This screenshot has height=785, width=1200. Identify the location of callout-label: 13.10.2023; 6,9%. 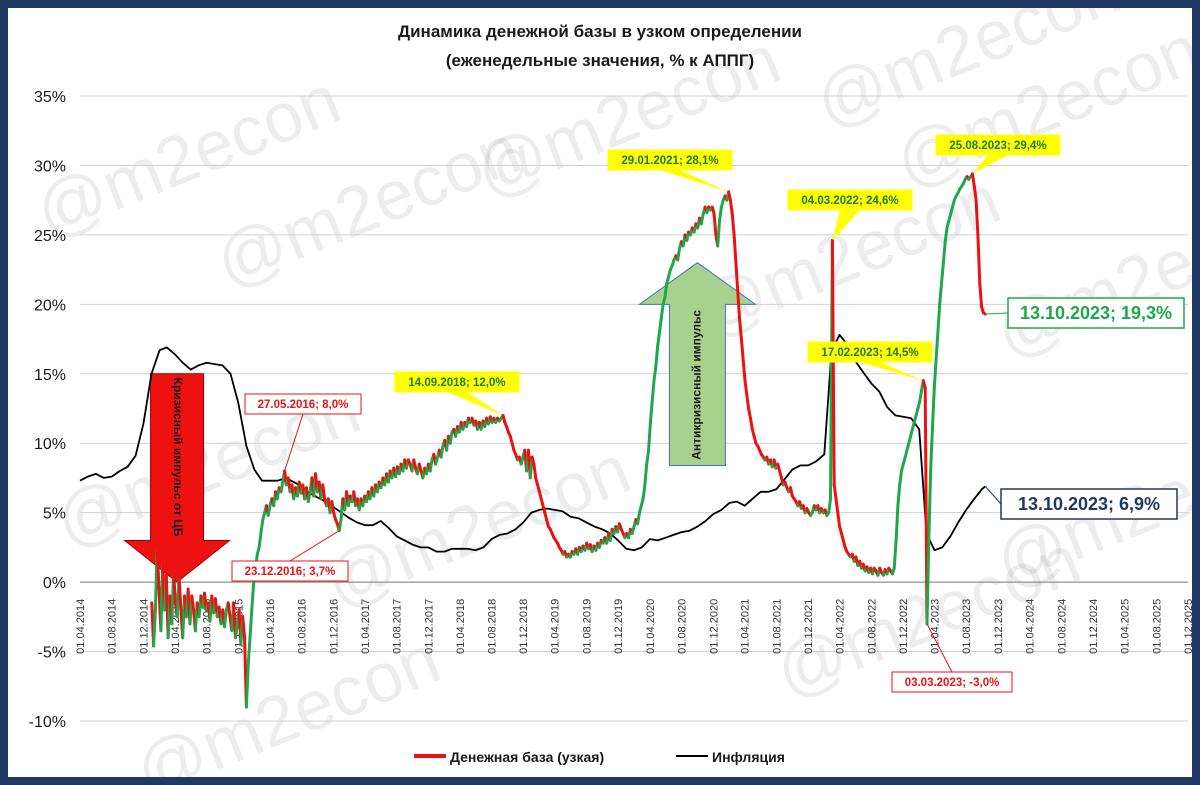
(1089, 504).